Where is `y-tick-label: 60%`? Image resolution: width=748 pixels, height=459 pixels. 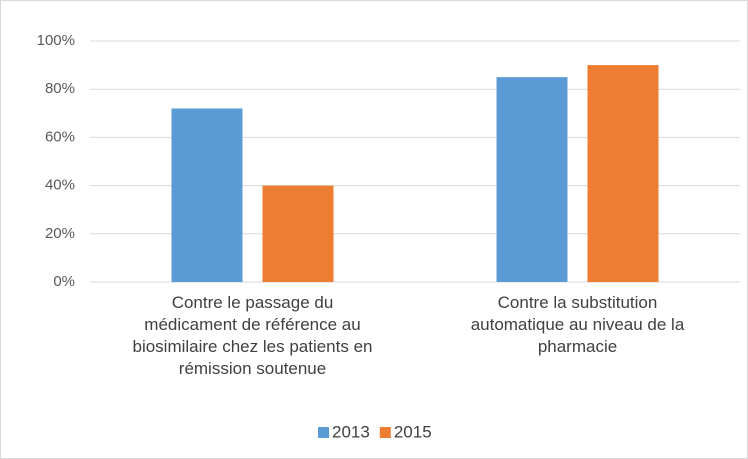 y-tick-label: 60% is located at coordinates (60, 136).